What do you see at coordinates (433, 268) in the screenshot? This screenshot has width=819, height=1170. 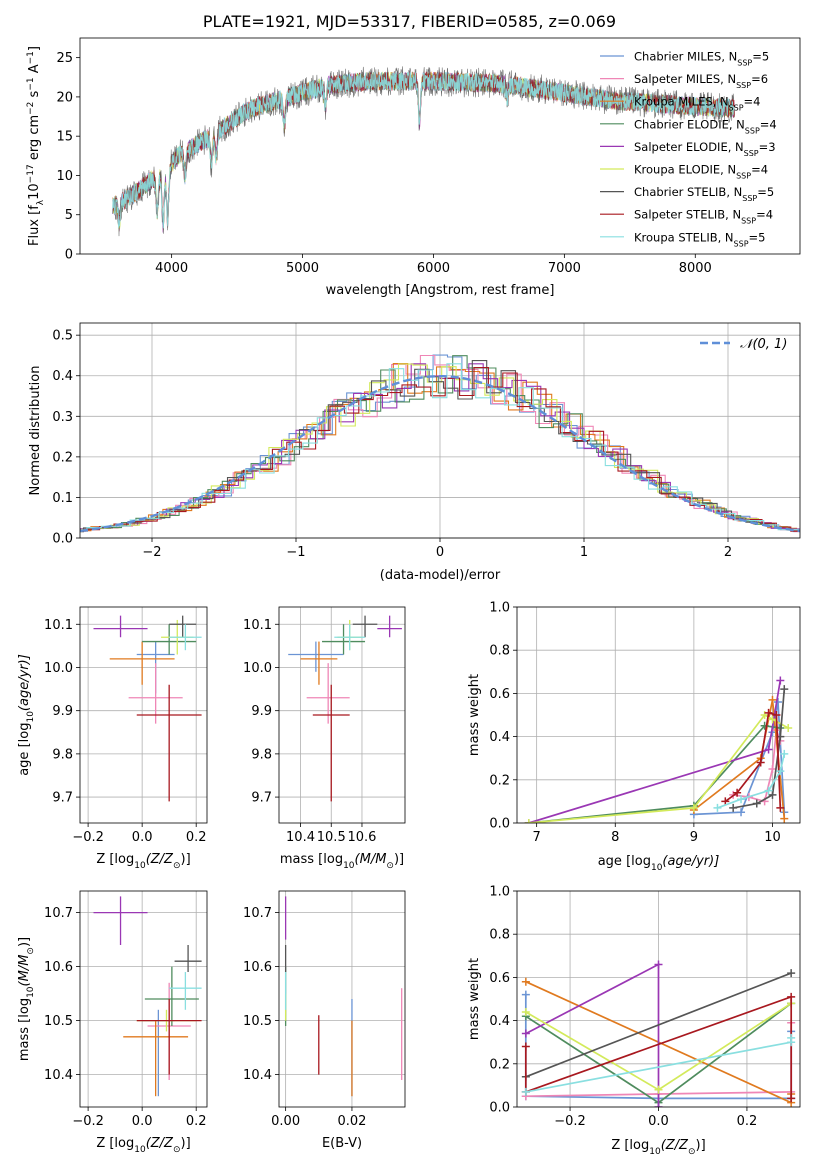 I see `x-tick-label: 6000` at bounding box center [433, 268].